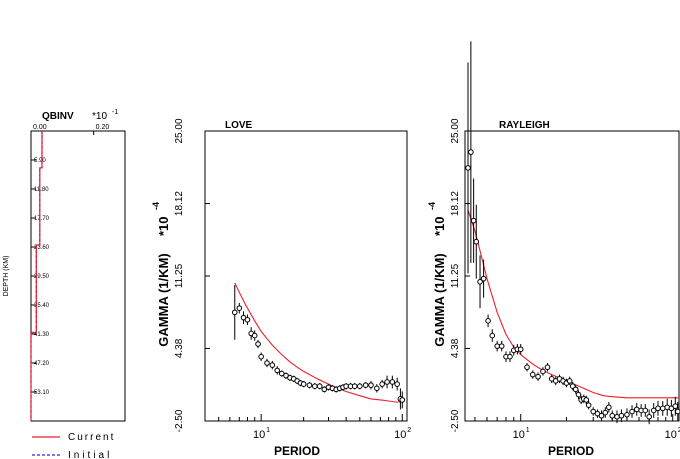 The image size is (680, 459). What do you see at coordinates (40, 161) in the screenshot?
I see `q-depth-tick-label: 5.90` at bounding box center [40, 161].